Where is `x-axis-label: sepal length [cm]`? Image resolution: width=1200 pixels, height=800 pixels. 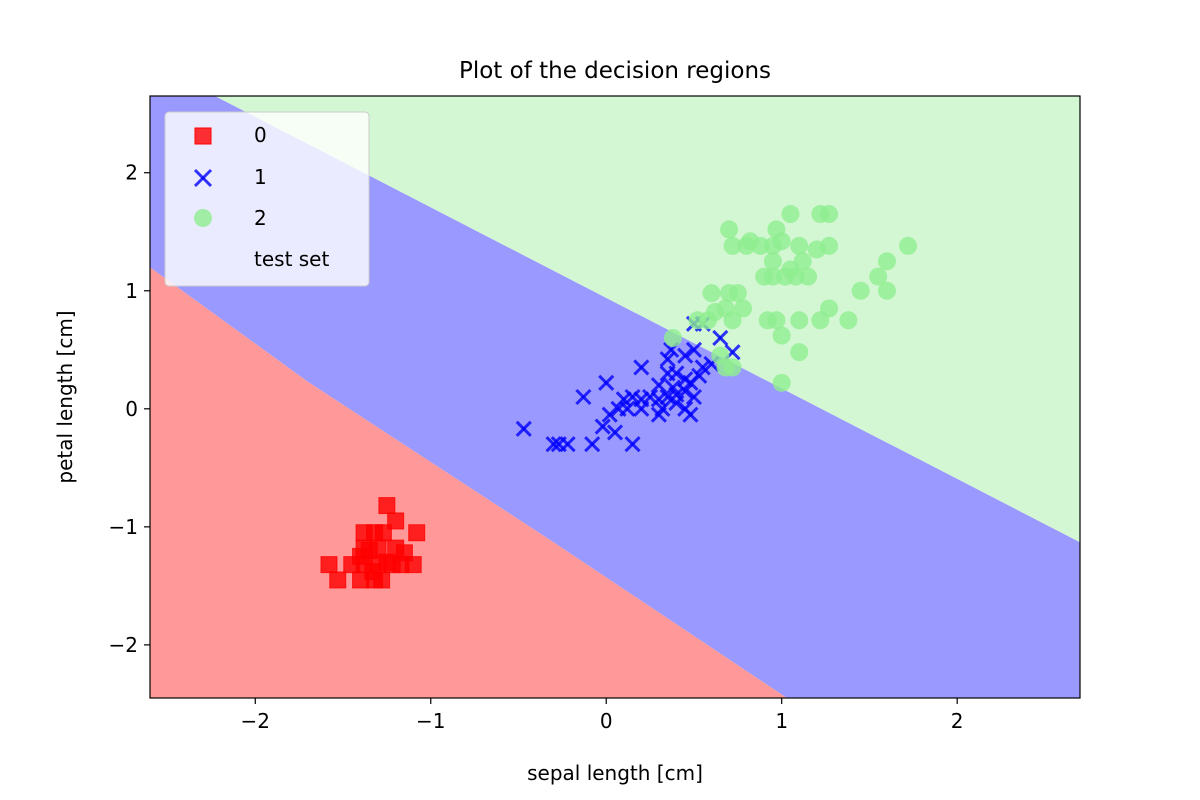 x-axis-label: sepal length [cm] is located at coordinates (615, 773).